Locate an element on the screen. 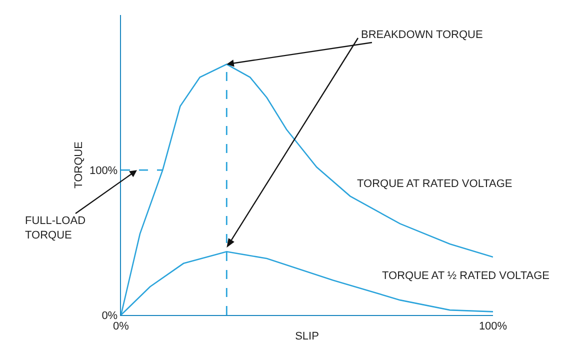 This screenshot has width=585, height=346. series-label: TORQUE AT RATED VOLTAGE is located at coordinates (434, 184).